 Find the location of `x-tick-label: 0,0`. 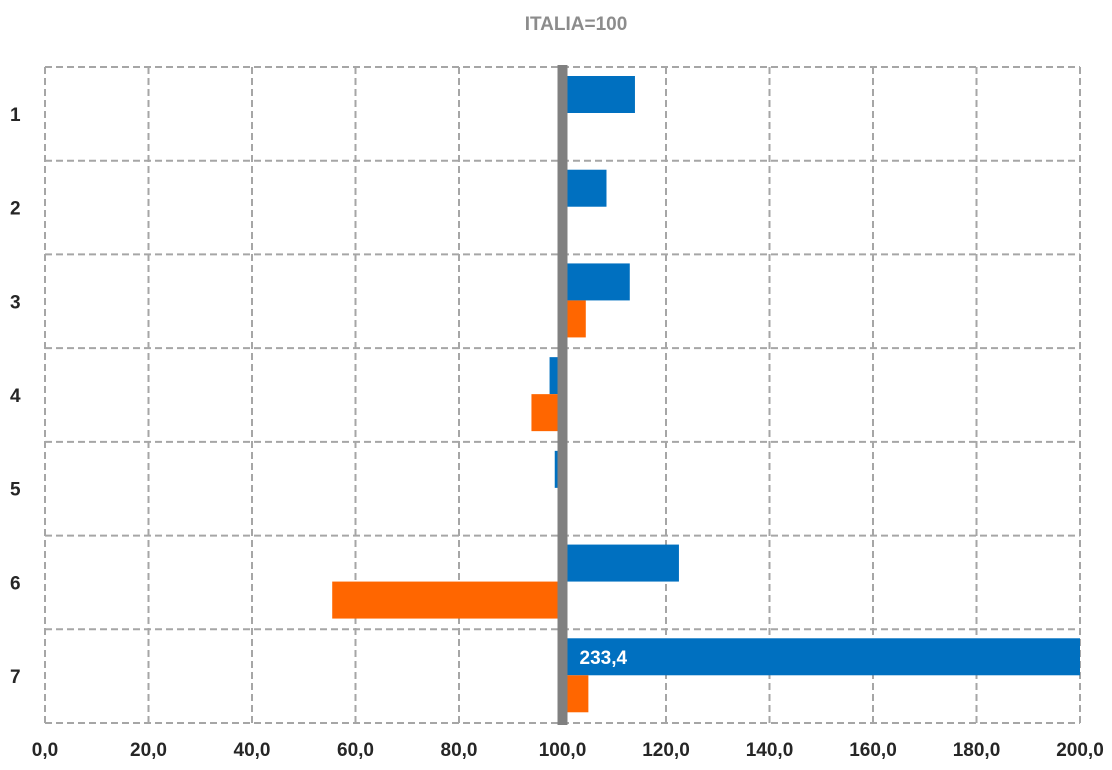

x-tick-label: 0,0 is located at coordinates (45, 750).